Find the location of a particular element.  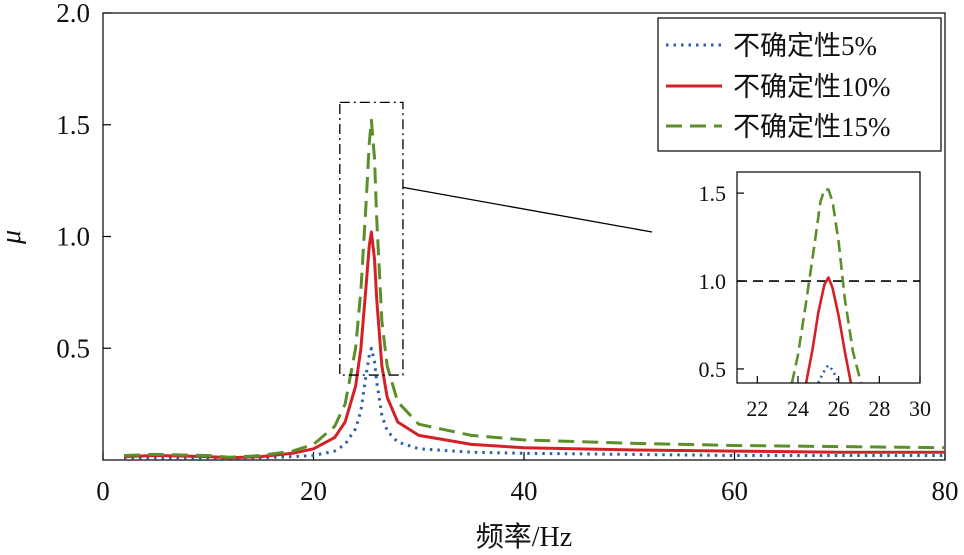

inset-x-tick-label: 30 is located at coordinates (920, 408).